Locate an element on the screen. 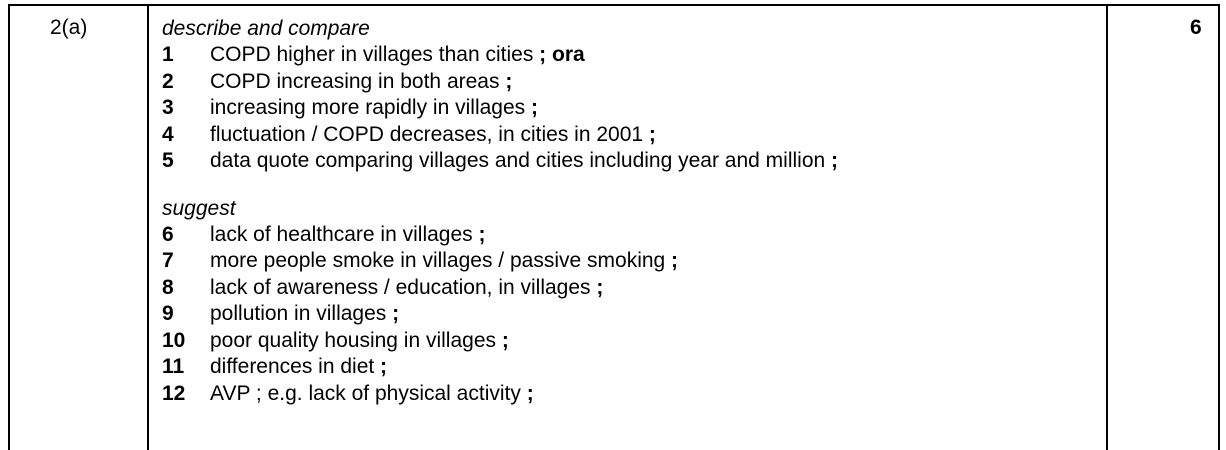 The image size is (1226, 450). list-item: 11 differences in diet ; is located at coordinates (627, 367).